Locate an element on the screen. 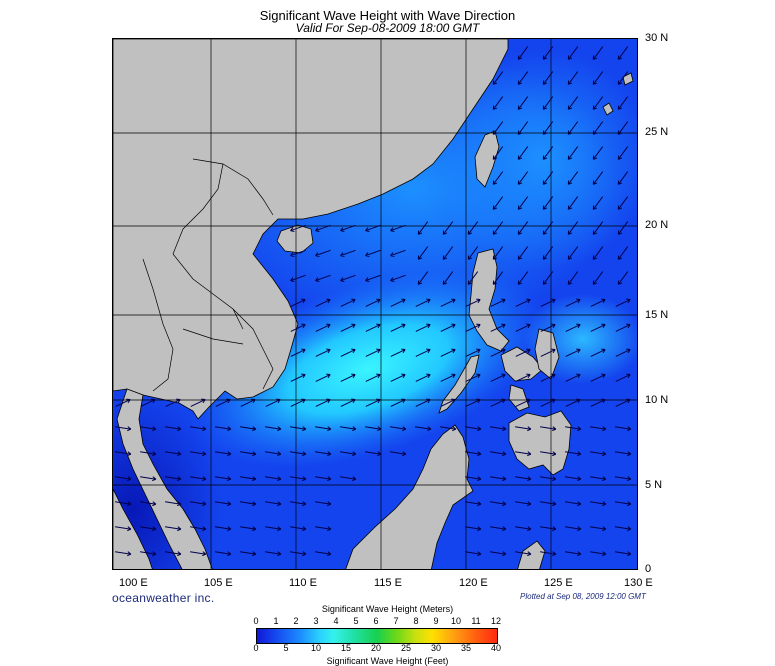 The image size is (775, 666). colorbar-meter-tick: 1 is located at coordinates (276, 621).